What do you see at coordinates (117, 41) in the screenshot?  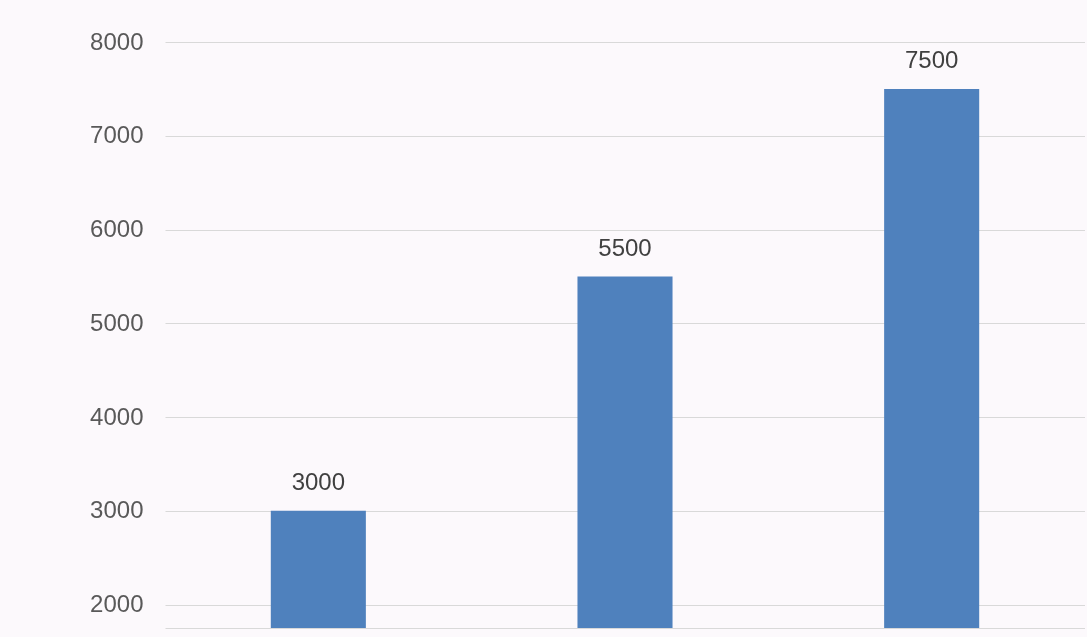 I see `y-tick-label: 8000` at bounding box center [117, 41].